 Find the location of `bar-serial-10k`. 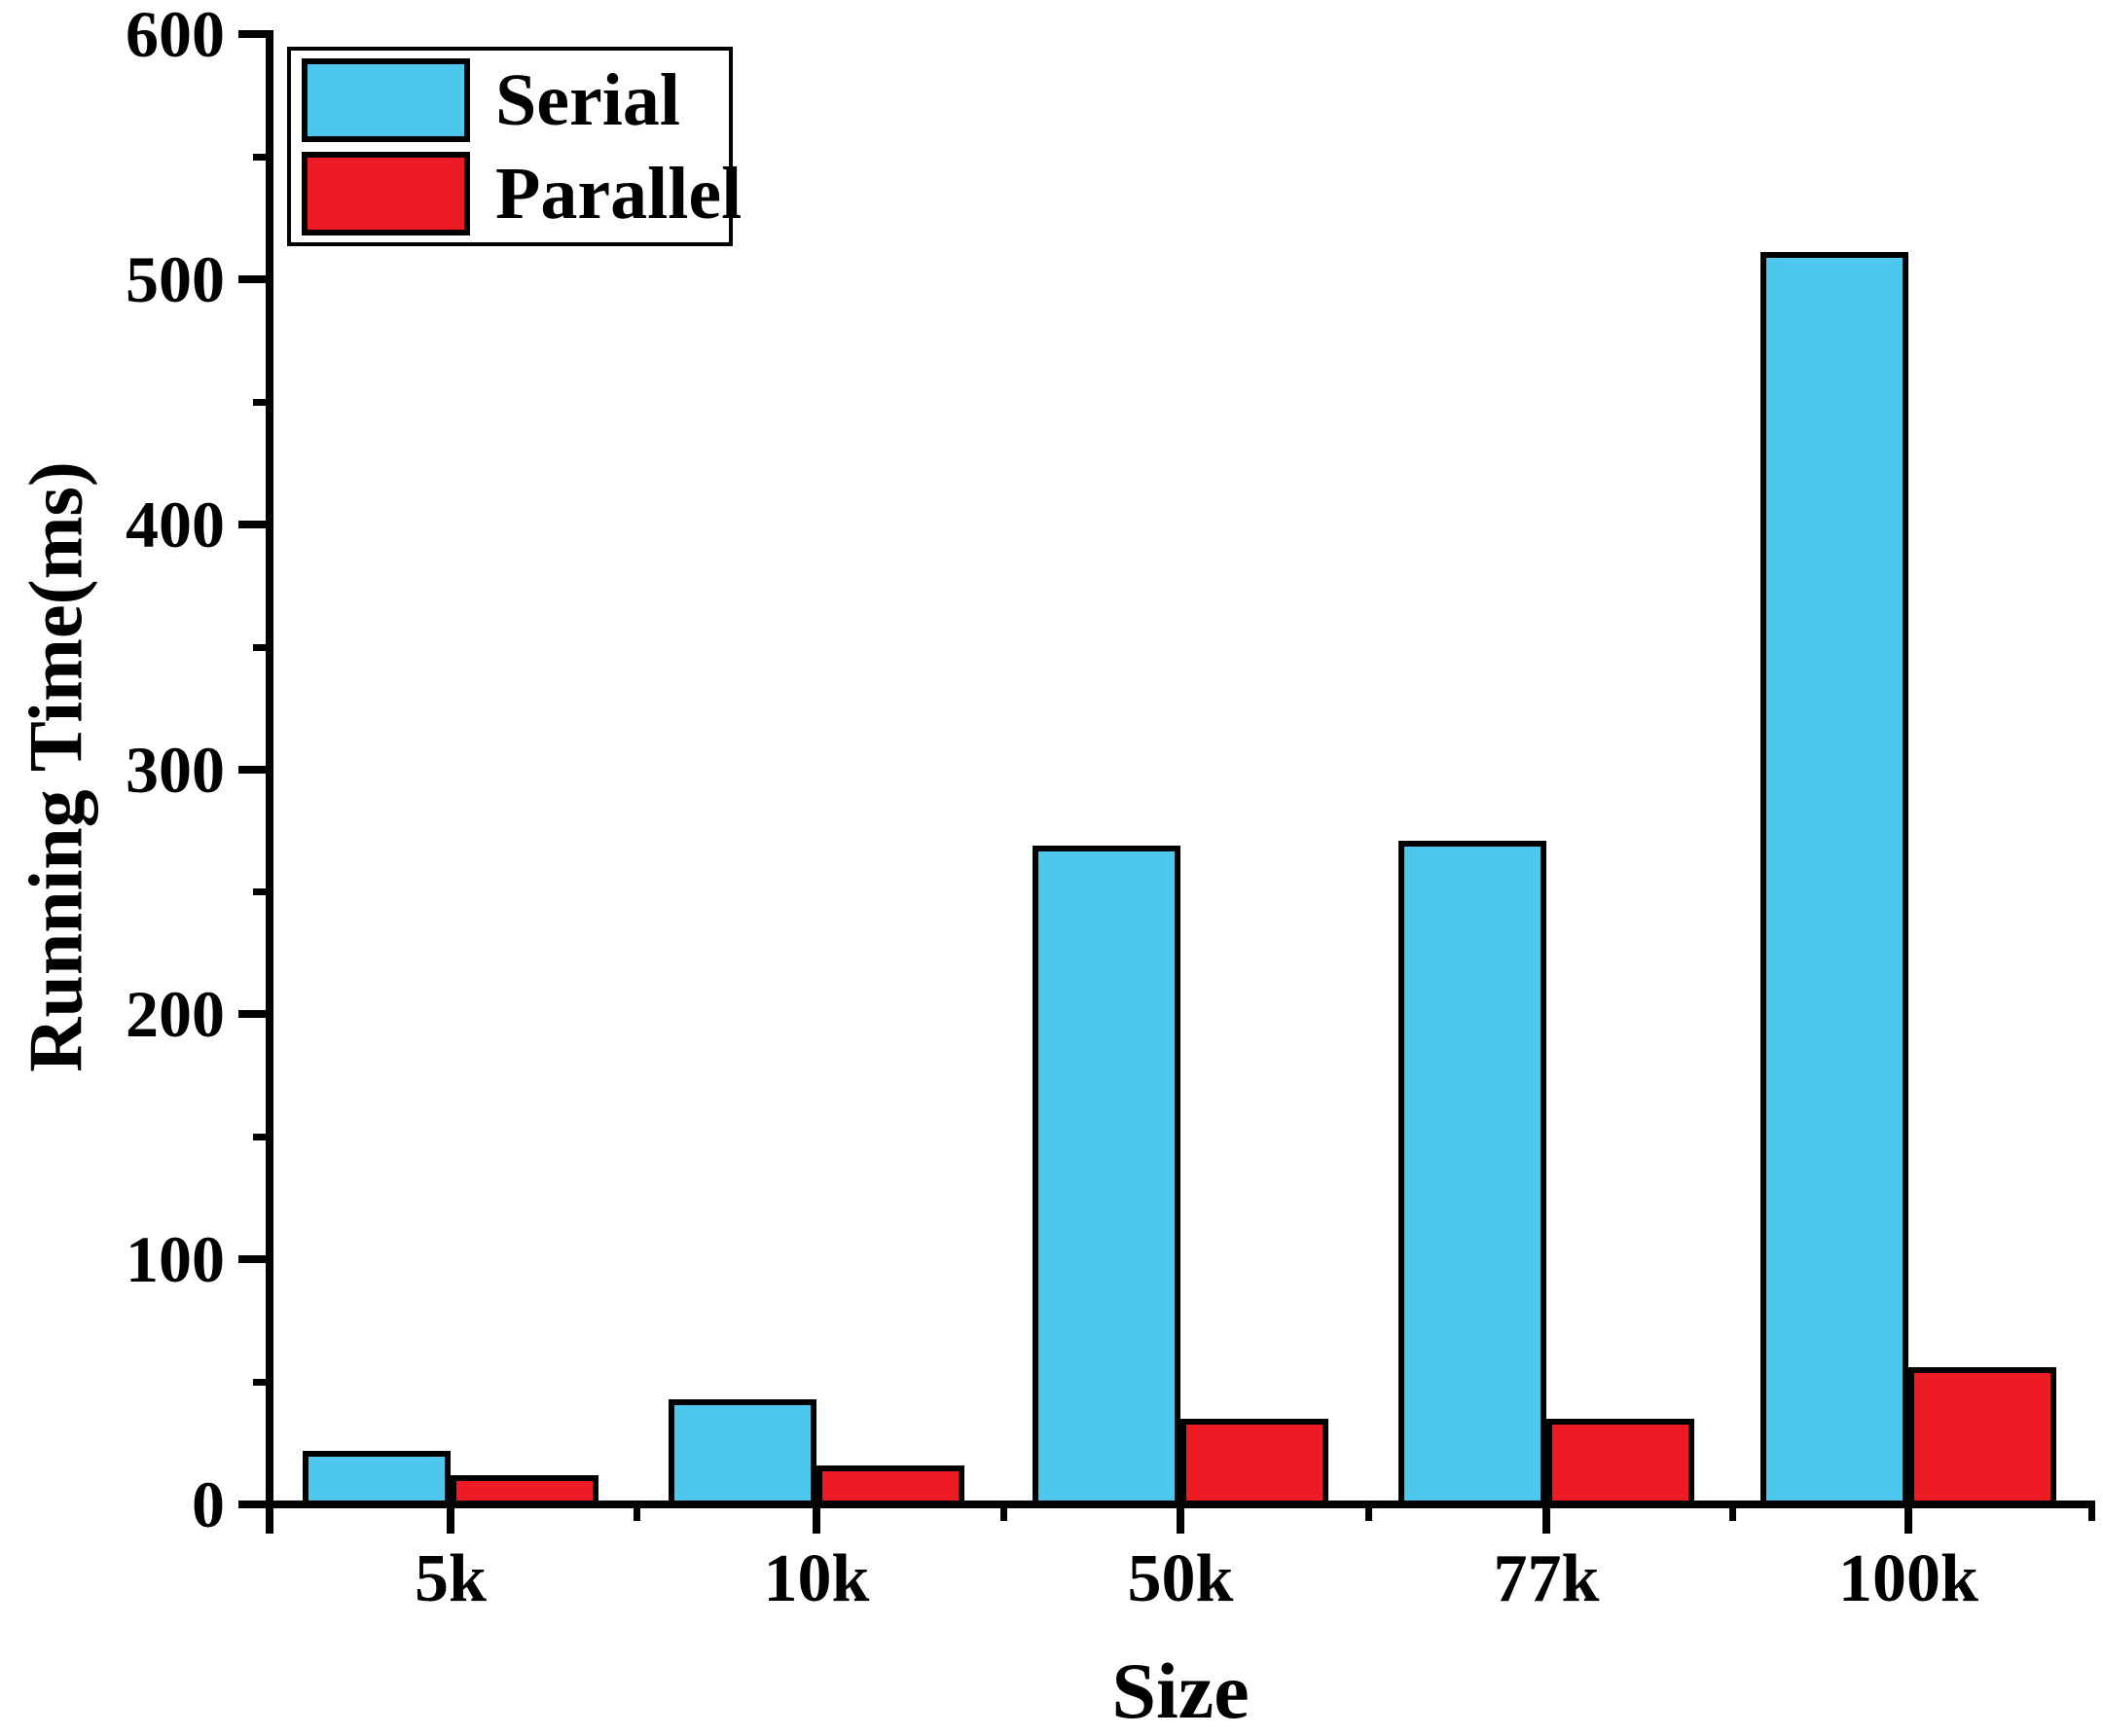

bar-serial-10k is located at coordinates (743, 1453).